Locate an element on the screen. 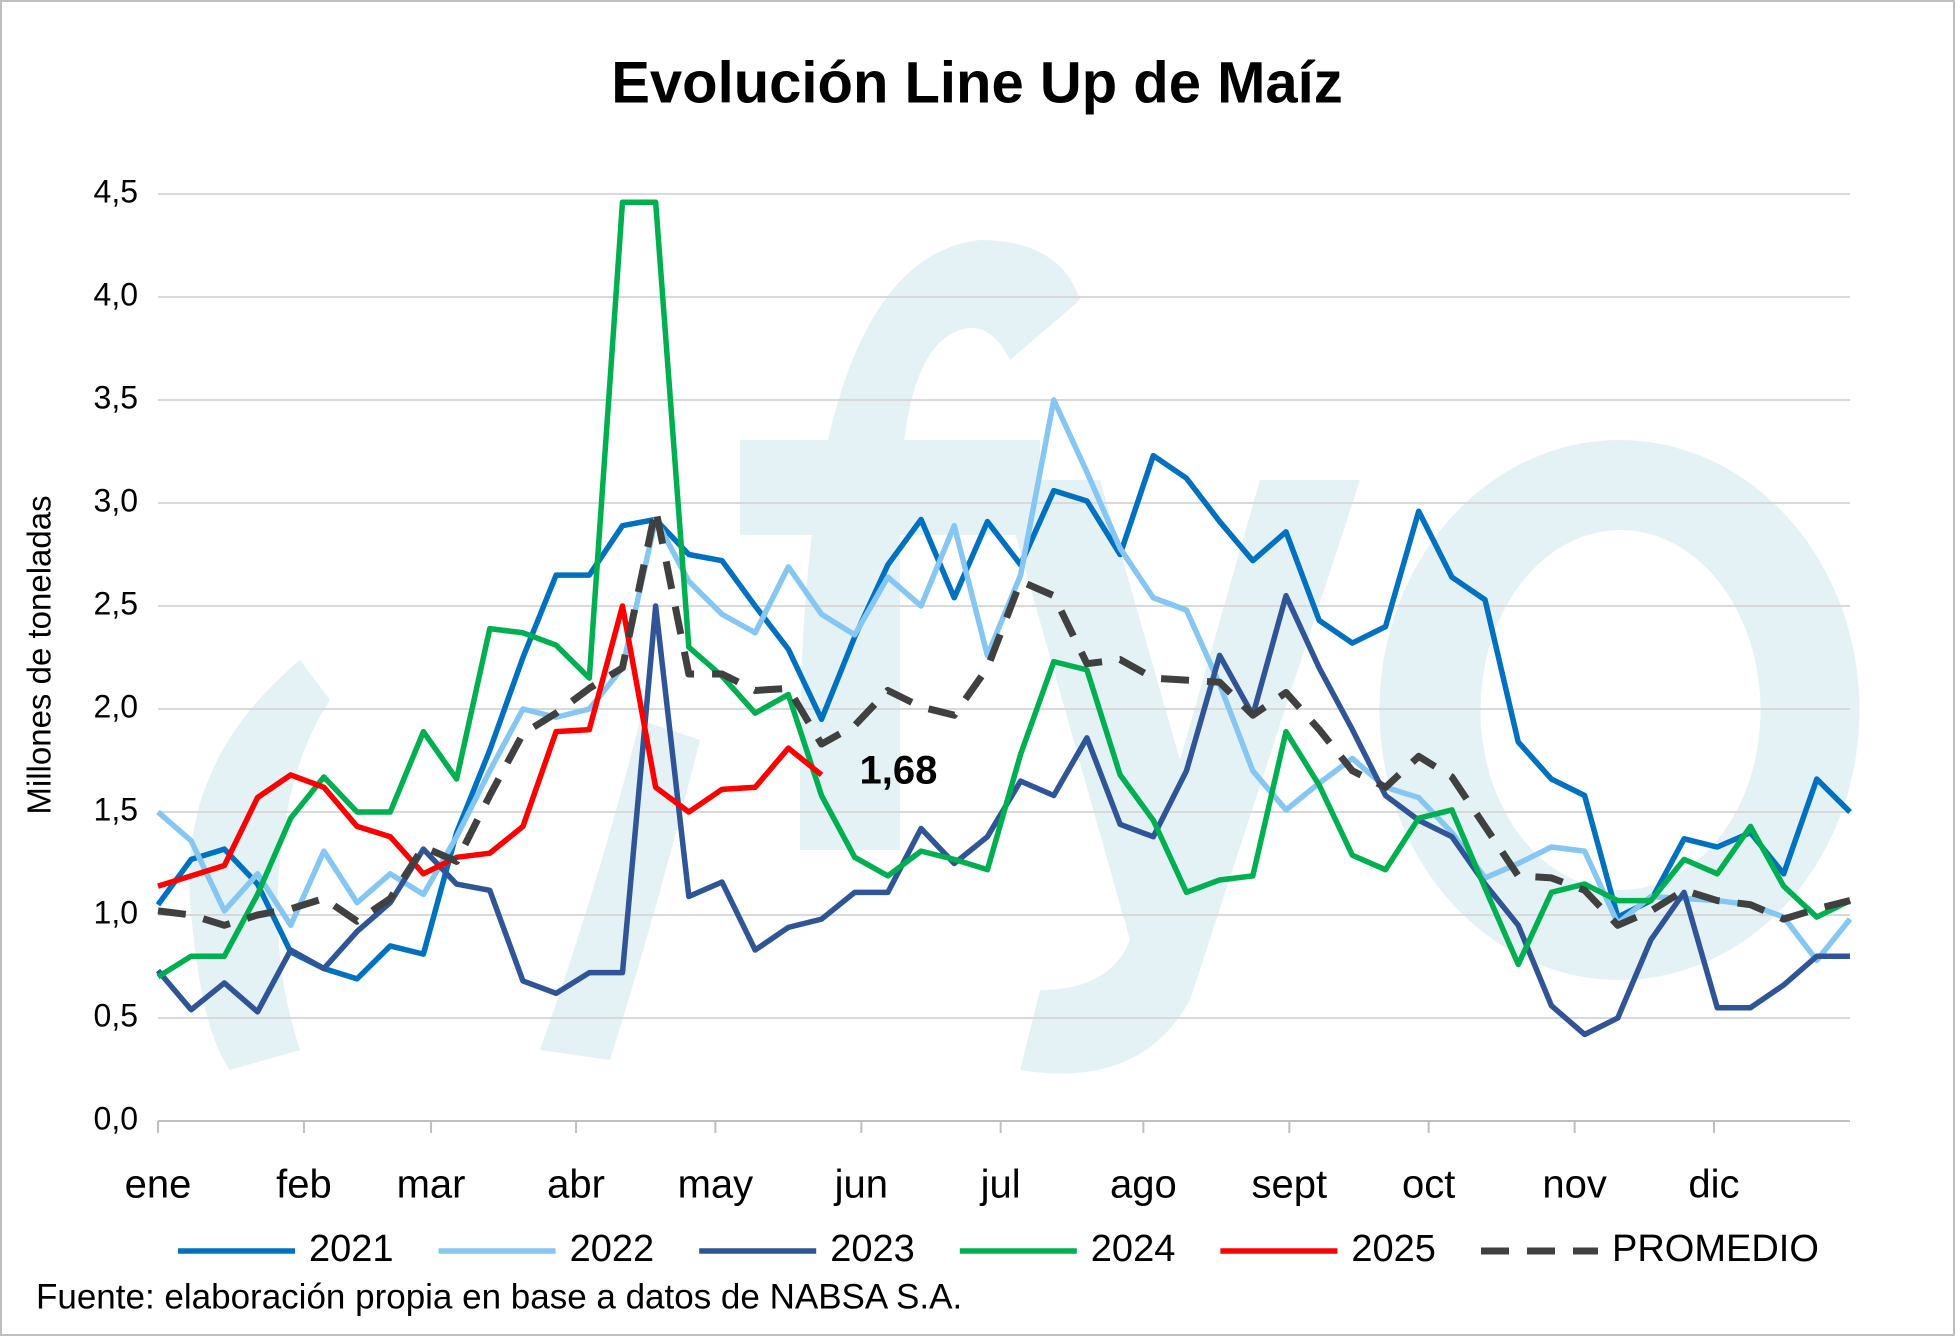 The image size is (1955, 1336). y-axis-title: Millones de toneladas is located at coordinates (39, 654).